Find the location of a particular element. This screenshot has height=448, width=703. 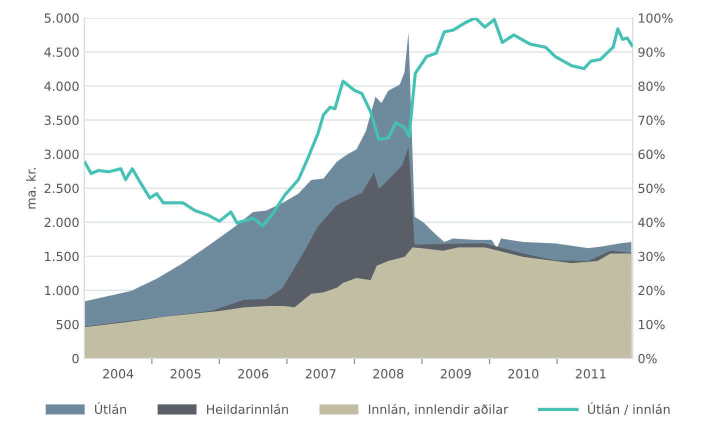

y2-tick-label: 100% is located at coordinates (655, 18).